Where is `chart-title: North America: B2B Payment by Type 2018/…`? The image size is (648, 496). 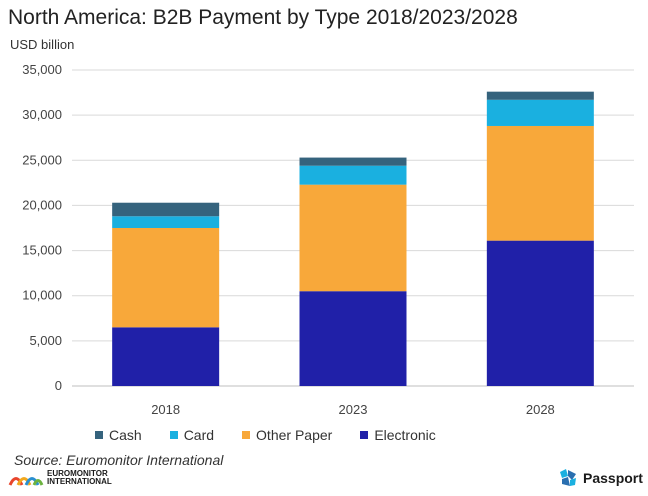 chart-title: North America: B2B Payment by Type 2018/… is located at coordinates (263, 17).